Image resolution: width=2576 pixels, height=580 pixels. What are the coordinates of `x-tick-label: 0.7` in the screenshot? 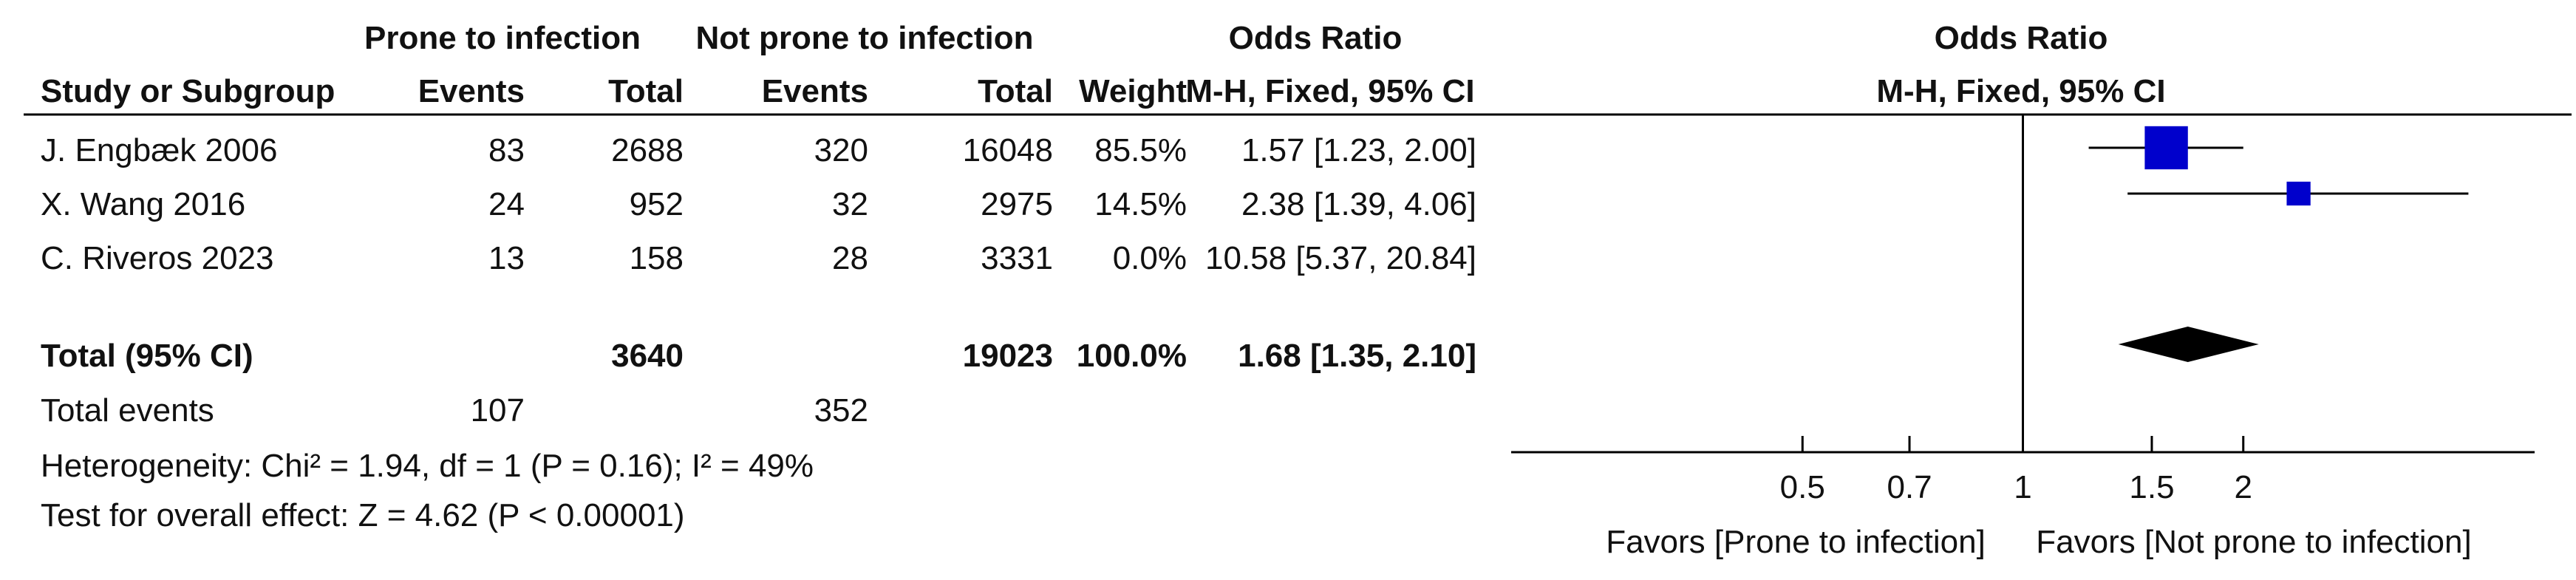 It's located at (1909, 487).